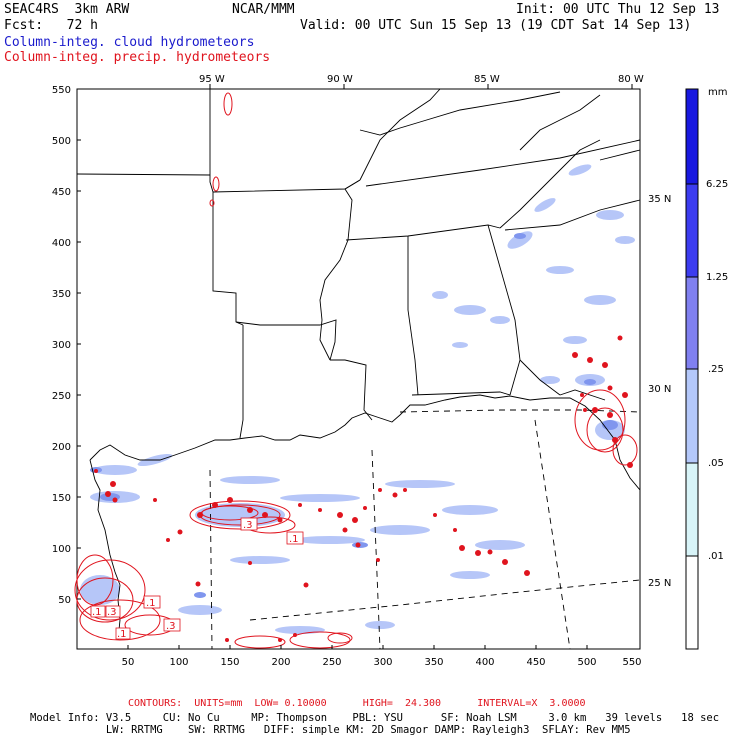 Image resolution: width=740 pixels, height=740 pixels. Describe the element at coordinates (706, 368) in the screenshot. I see `colorbar: mm 6.25 1.25 .25 .05 .01` at that location.